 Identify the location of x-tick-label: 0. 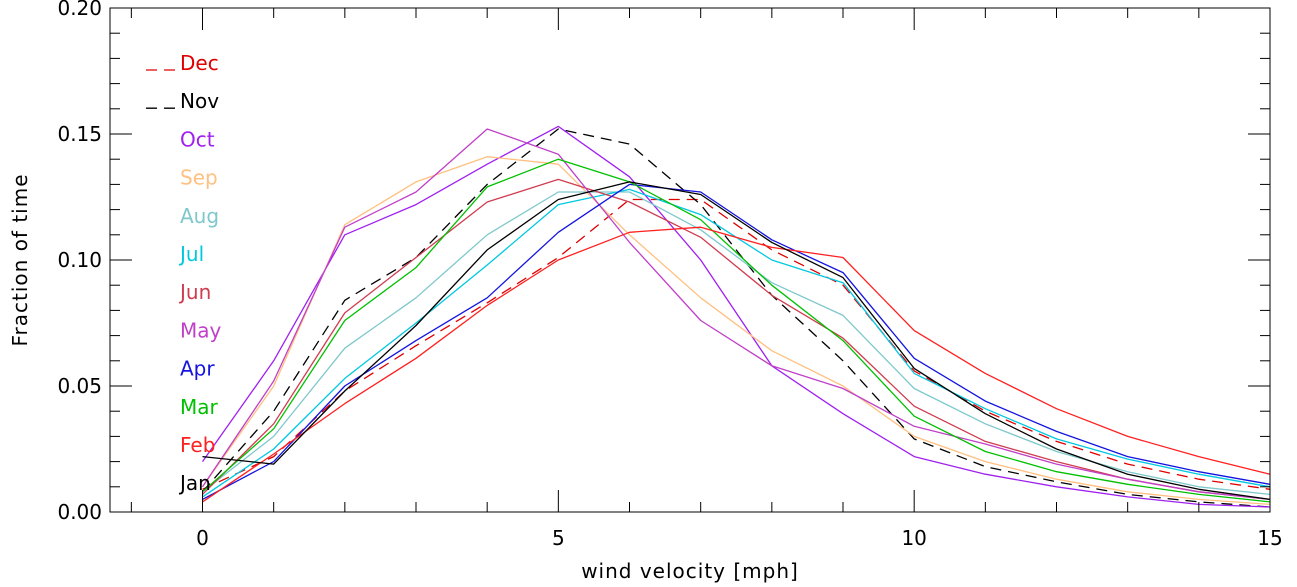
(202, 538).